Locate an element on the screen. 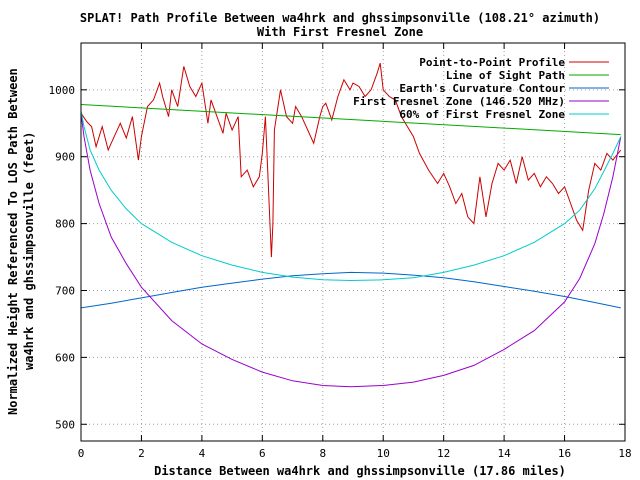  y-axis-label-line2: wa4hrk and ghssimpsonville (feet) is located at coordinates (29, 250).